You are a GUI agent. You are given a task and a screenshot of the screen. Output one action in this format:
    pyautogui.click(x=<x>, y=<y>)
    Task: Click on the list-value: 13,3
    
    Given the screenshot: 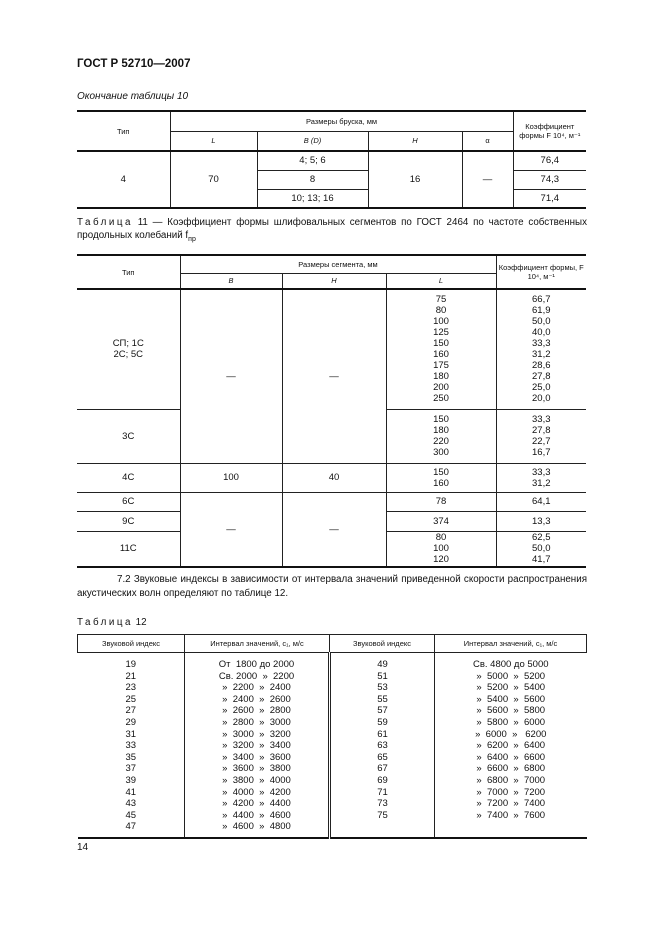 What is the action you would take?
    pyautogui.click(x=541, y=521)
    